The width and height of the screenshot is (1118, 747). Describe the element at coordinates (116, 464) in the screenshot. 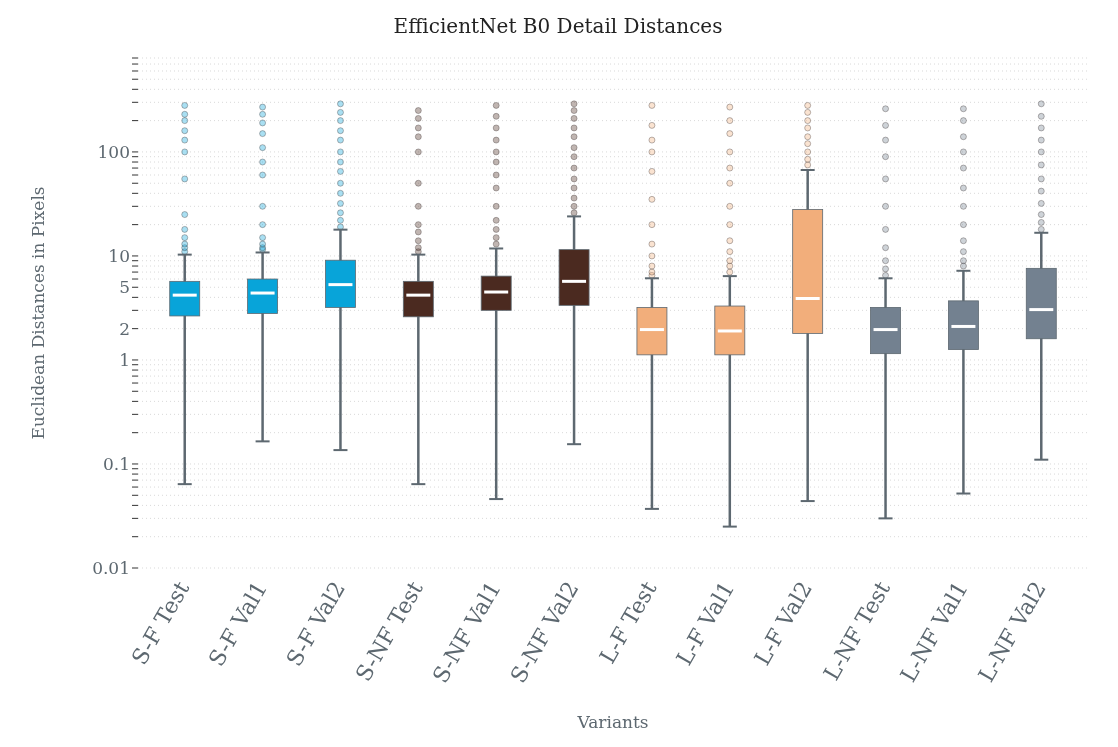

I see `y-tick-label: 0.1` at that location.